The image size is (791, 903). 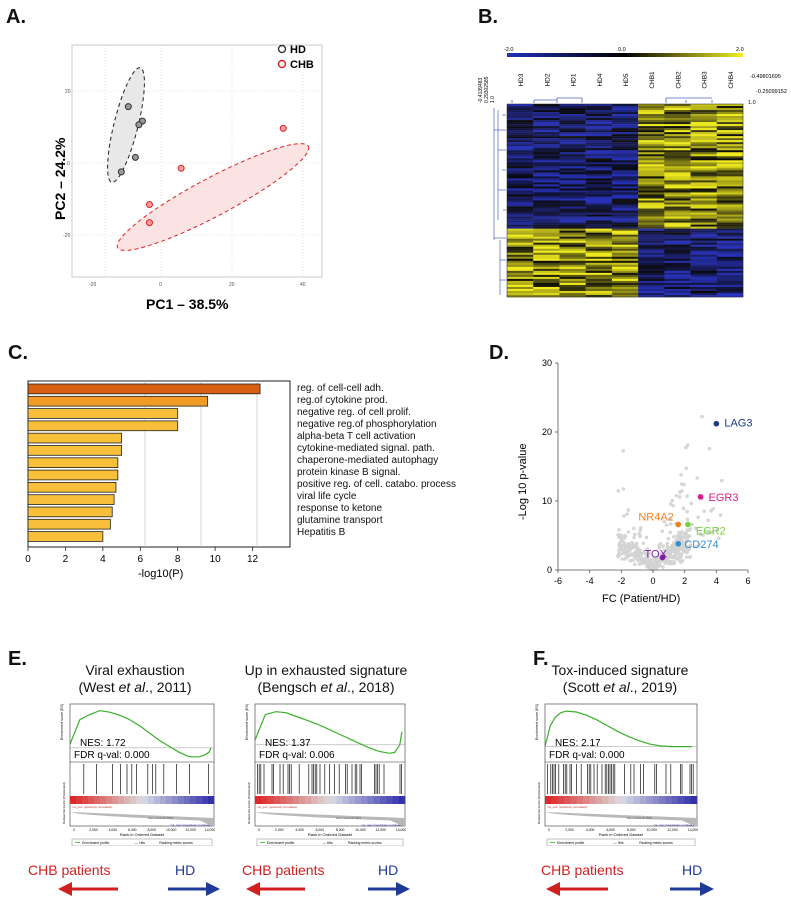 What do you see at coordinates (487, 89) in the screenshot?
I see `left-label-2: 0.29302585` at bounding box center [487, 89].